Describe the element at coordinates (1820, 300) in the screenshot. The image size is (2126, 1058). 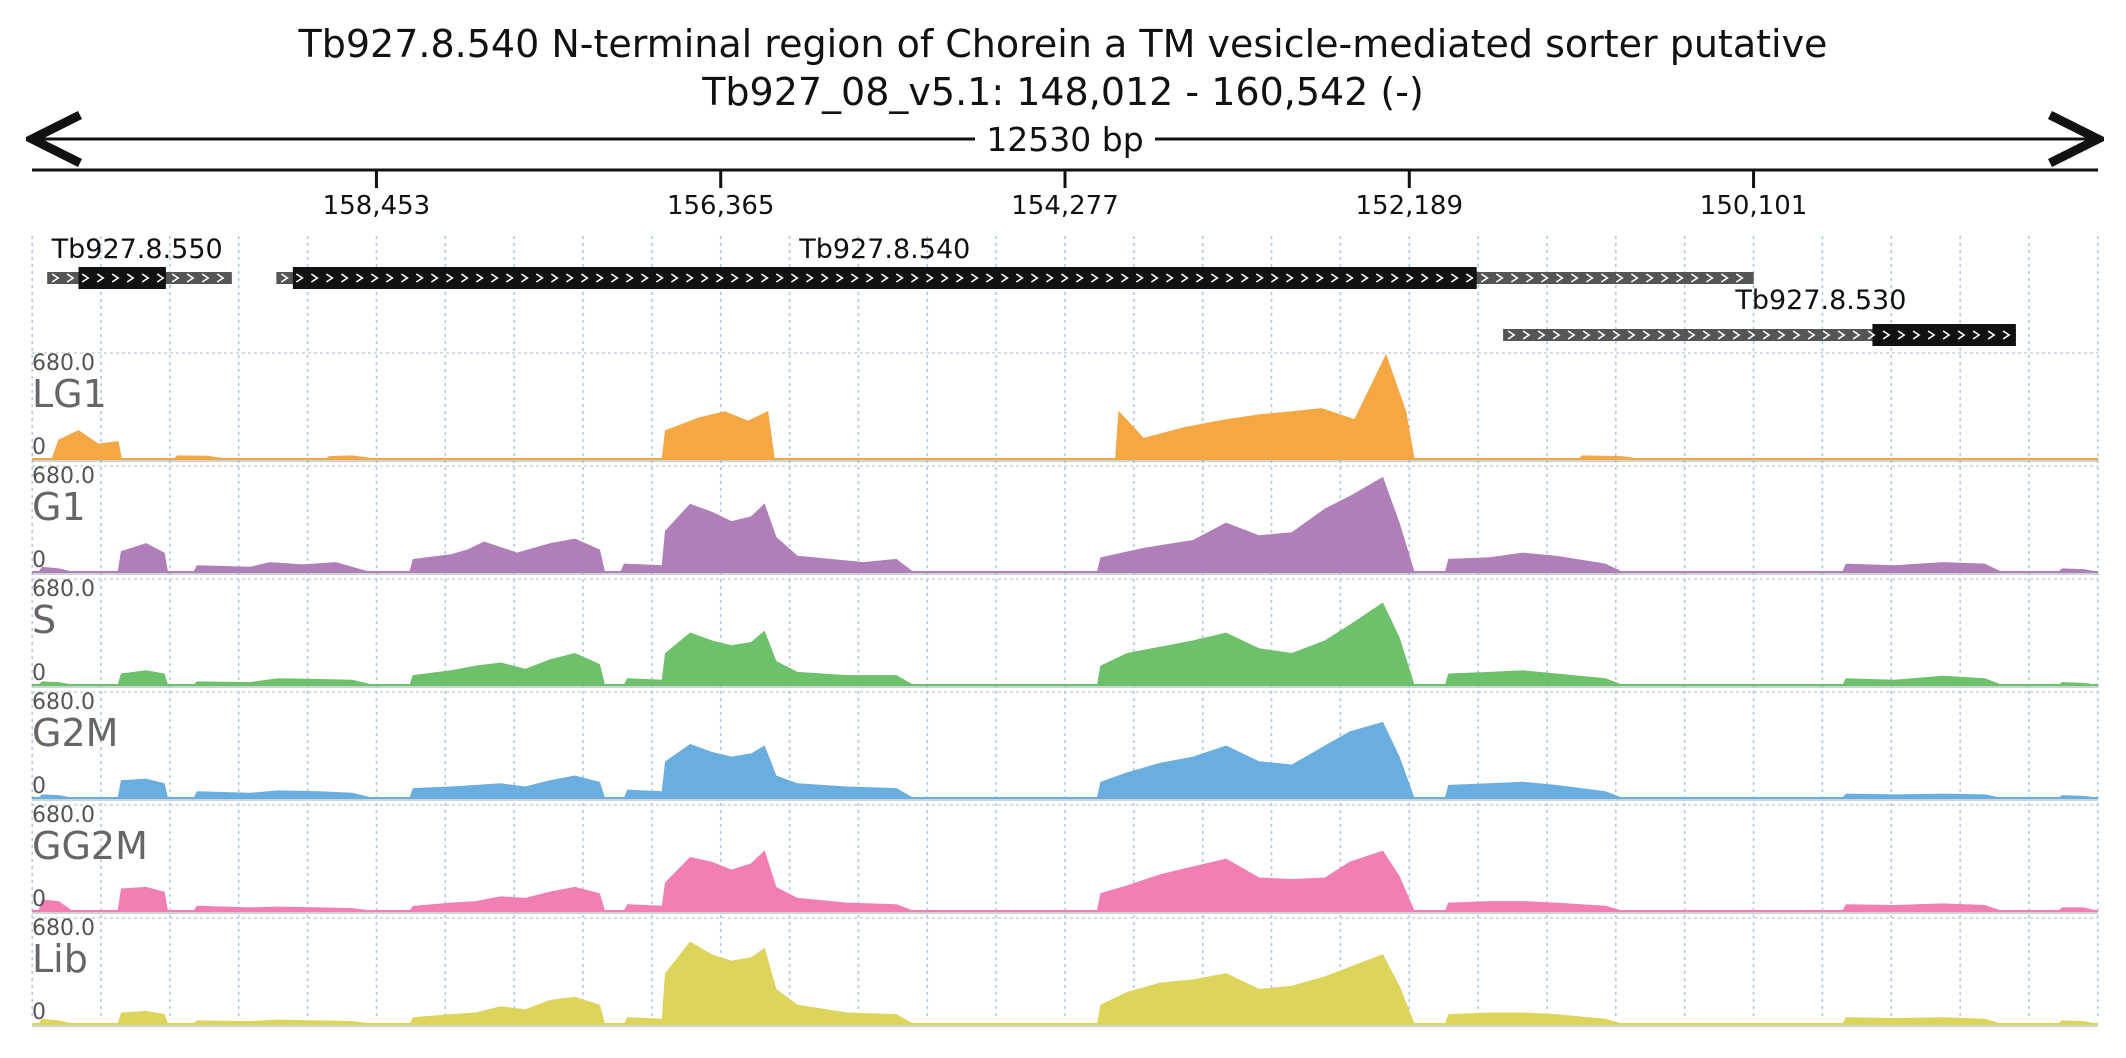
I see `gene-label: Tb927.8.530` at that location.